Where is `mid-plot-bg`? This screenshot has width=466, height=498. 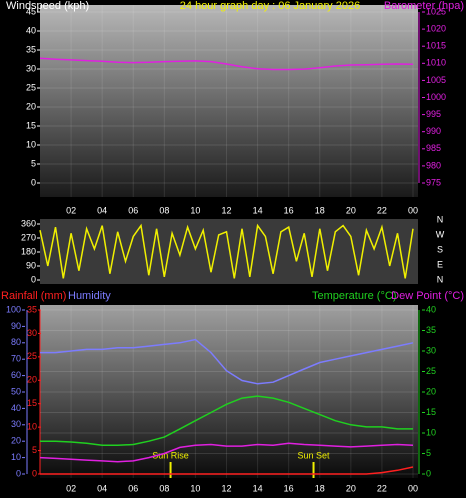 mid-plot-bg is located at coordinates (229, 251).